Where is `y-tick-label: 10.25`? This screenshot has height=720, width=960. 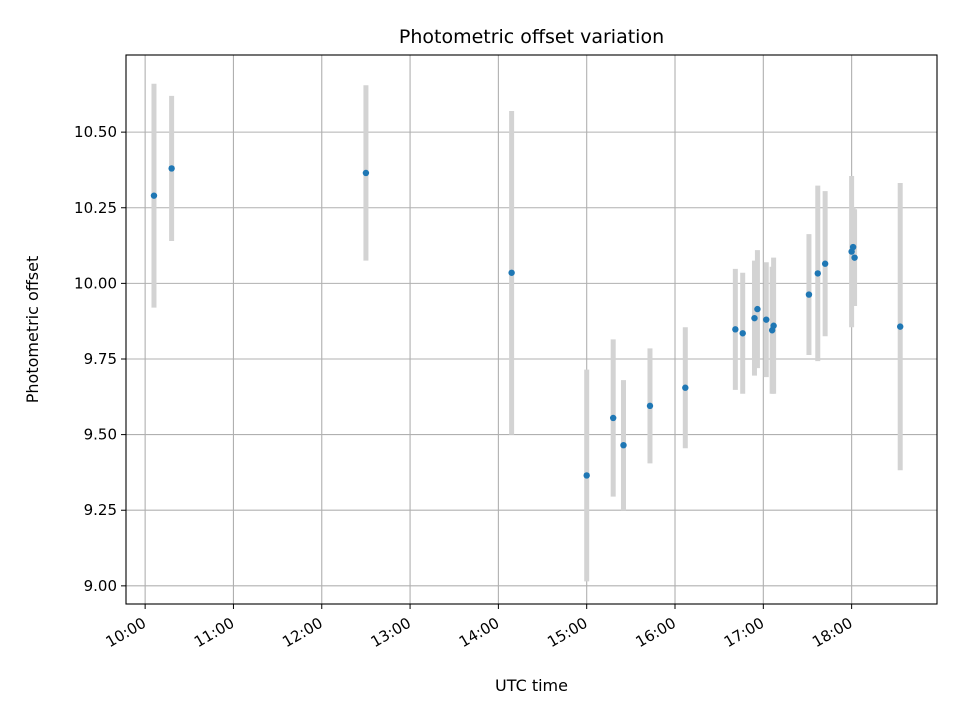 y-tick-label: 10.25 is located at coordinates (95, 208).